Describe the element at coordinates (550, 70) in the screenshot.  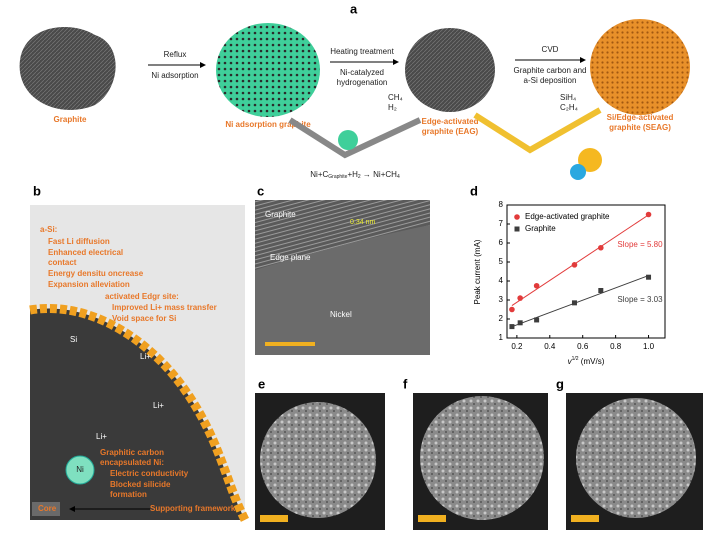
I see `step-label: Graphite carbon and` at that location.